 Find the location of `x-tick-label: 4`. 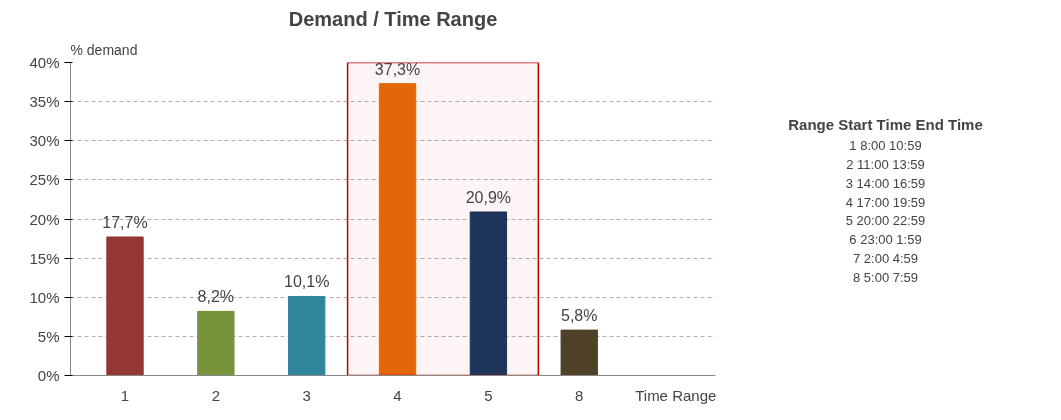

x-tick-label: 4 is located at coordinates (397, 395).